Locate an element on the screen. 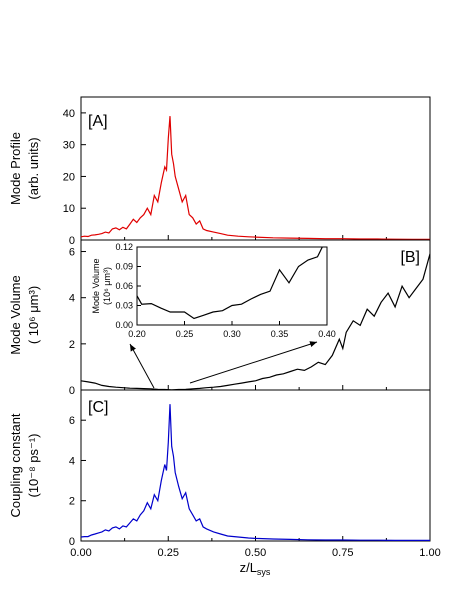 The width and height of the screenshot is (463, 599). y-tick-label: 10 is located at coordinates (69, 209).